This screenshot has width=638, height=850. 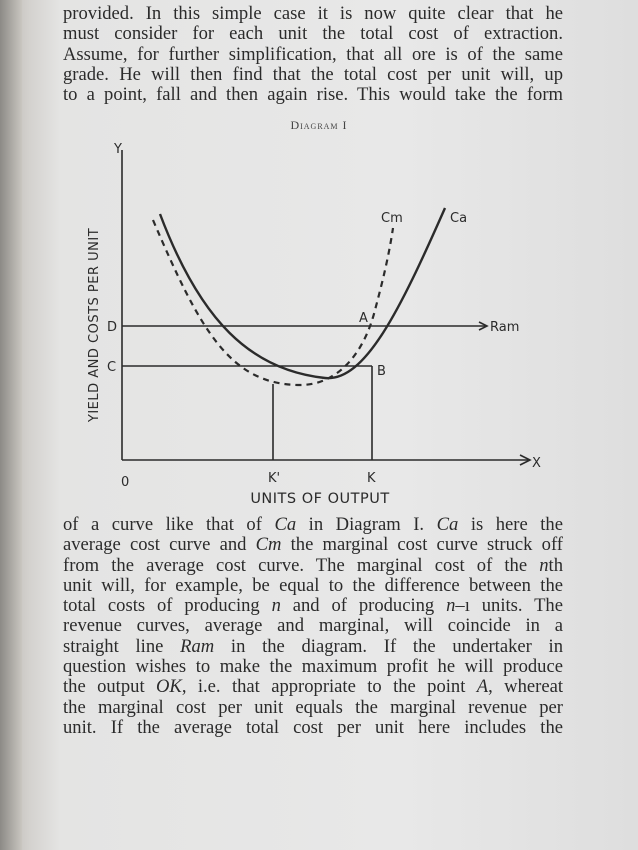 What do you see at coordinates (510, 524) in the screenshot?
I see `text-run: is here the` at bounding box center [510, 524].